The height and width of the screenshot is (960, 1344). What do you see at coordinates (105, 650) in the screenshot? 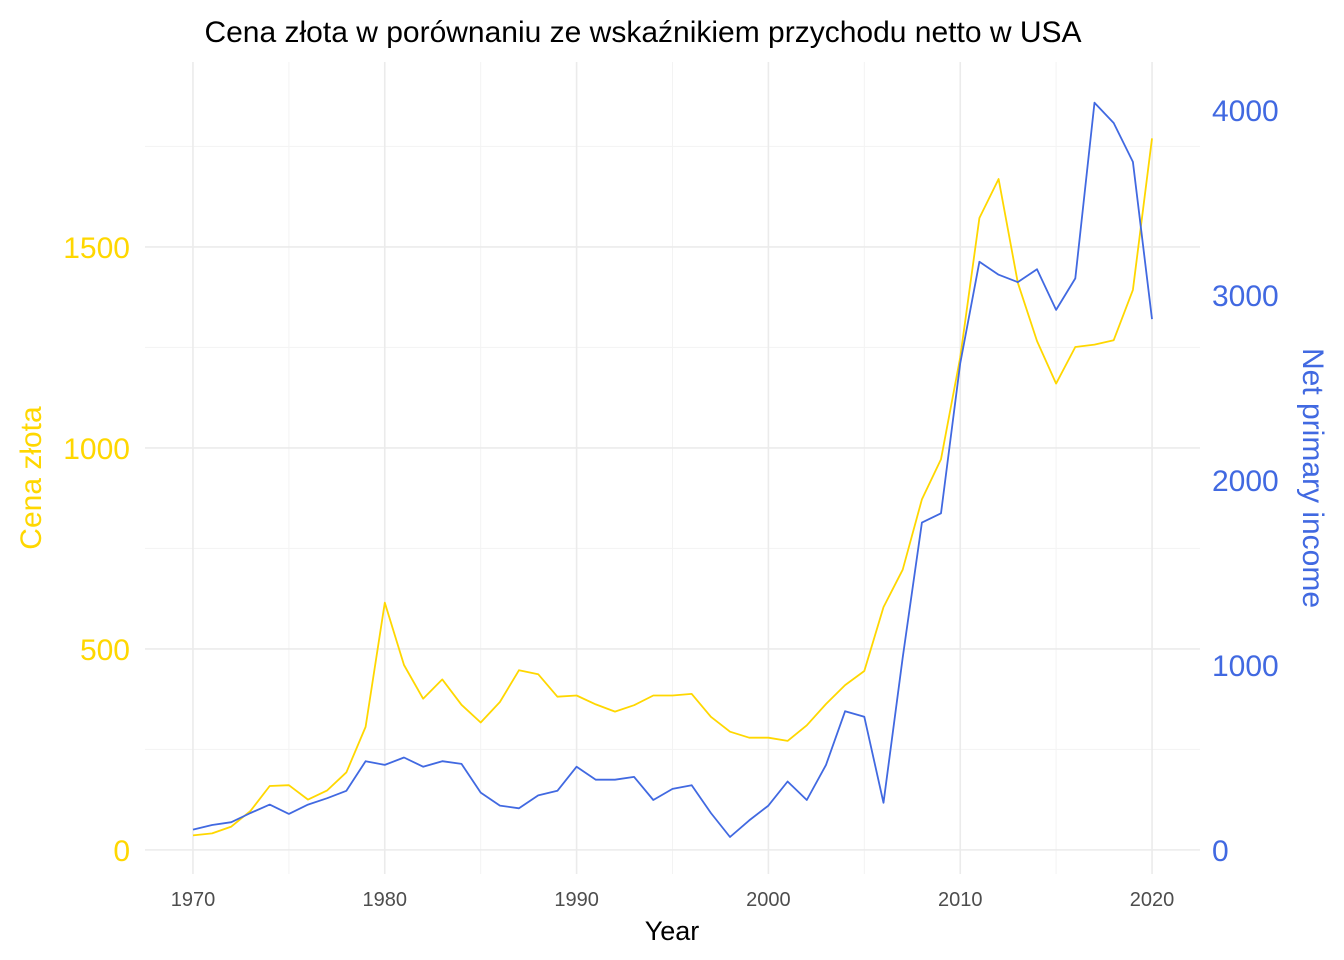
I see `left-tick-label: 500` at bounding box center [105, 650].